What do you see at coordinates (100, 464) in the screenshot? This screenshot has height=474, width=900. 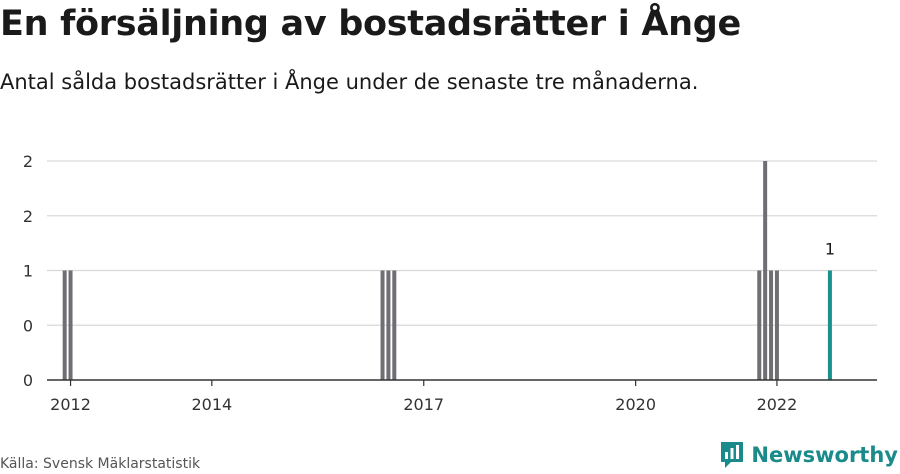 I see `source-note: Källa: Svensk Mäklarstatistik` at bounding box center [100, 464].